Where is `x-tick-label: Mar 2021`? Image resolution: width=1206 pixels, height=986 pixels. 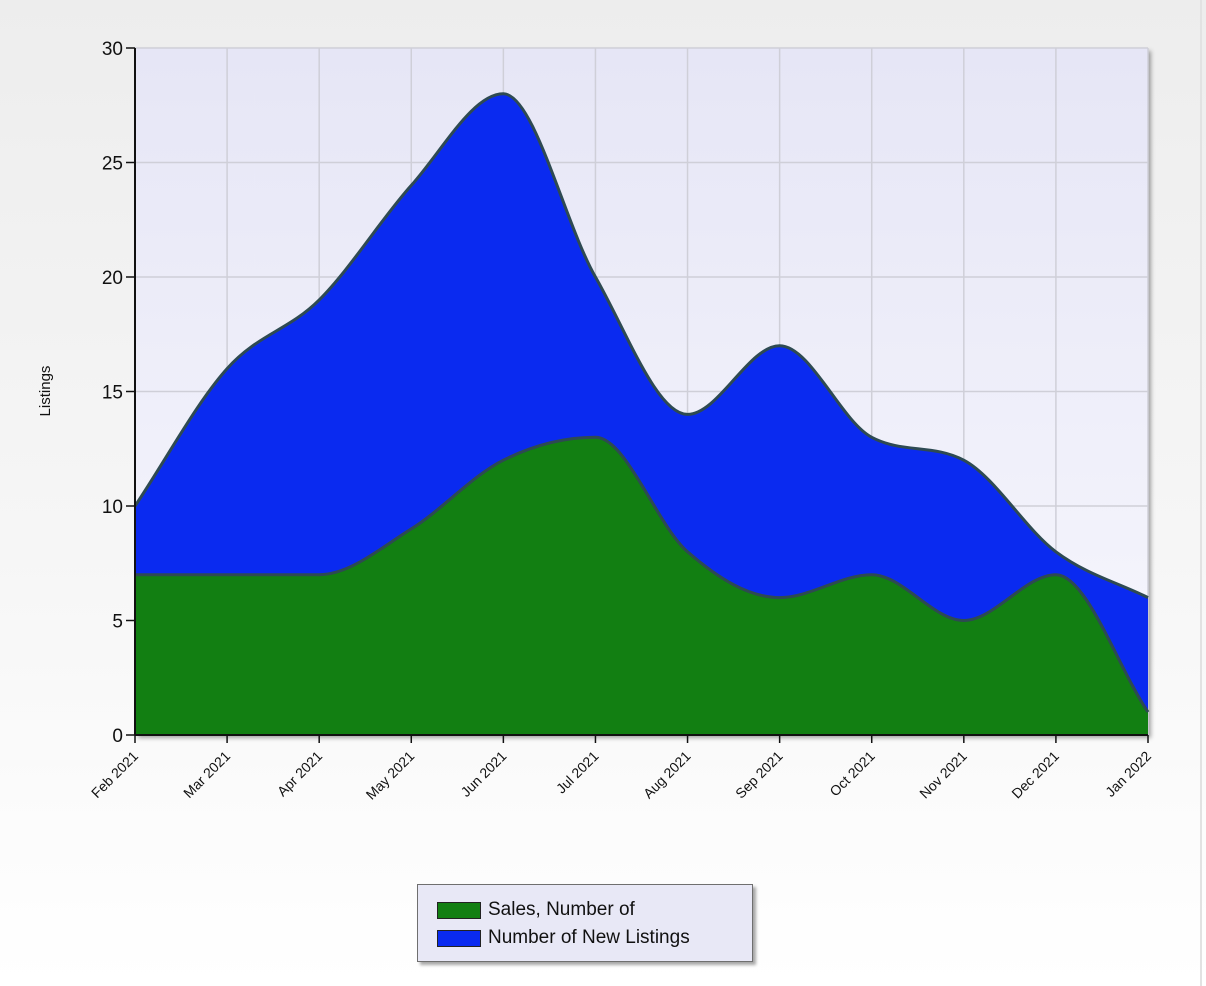
x-tick-label: Mar 2021 is located at coordinates (206, 774).